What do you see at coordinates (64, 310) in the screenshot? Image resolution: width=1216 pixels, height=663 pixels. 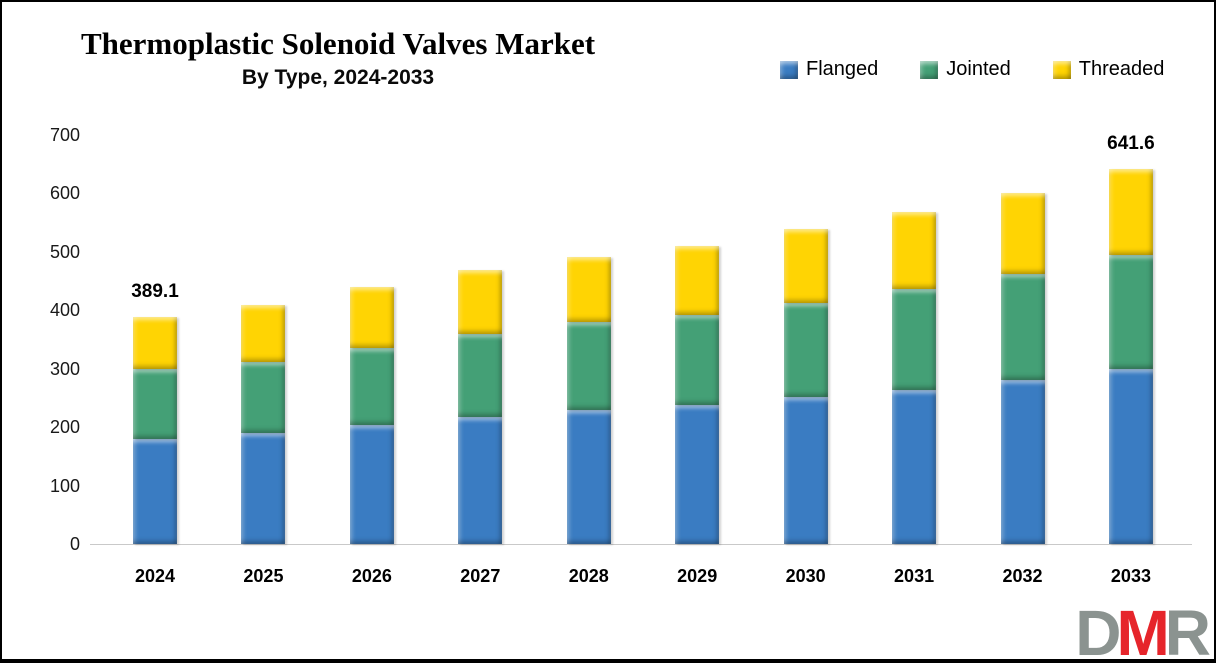 I see `y-tick-label-400: 400` at bounding box center [64, 310].